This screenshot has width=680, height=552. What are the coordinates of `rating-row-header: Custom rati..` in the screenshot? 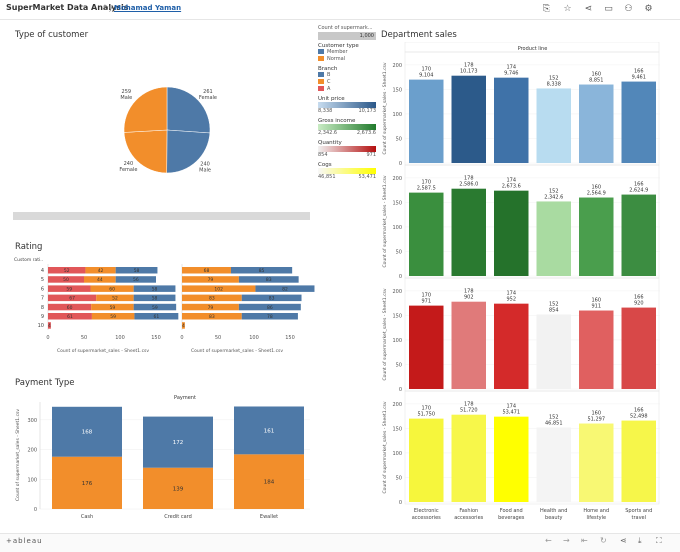 It's located at (29, 260).